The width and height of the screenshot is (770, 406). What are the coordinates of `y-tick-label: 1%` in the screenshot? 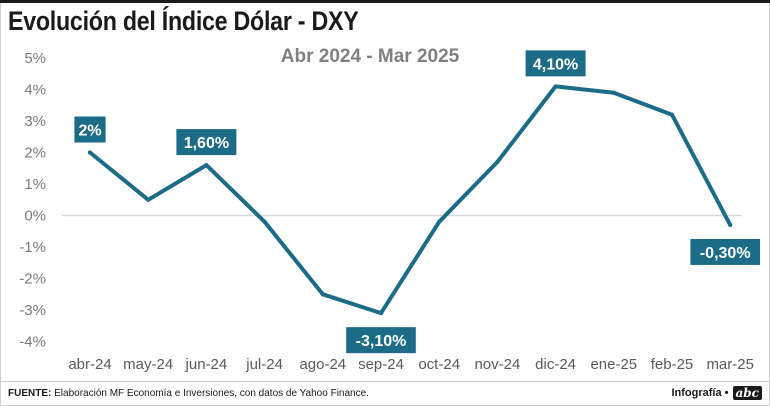 It's located at (35, 184).